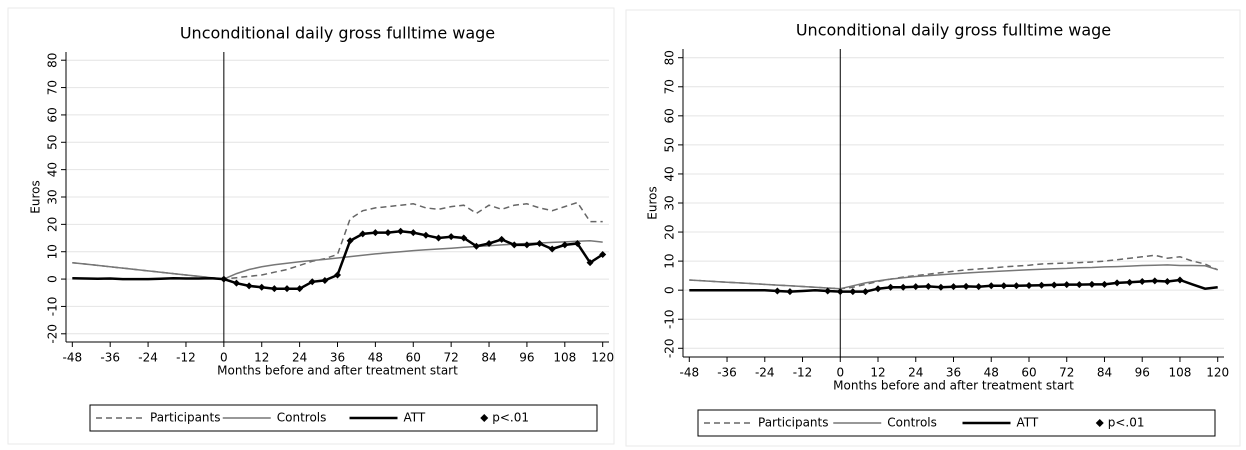 This screenshot has height=450, width=1246. What do you see at coordinates (1217, 373) in the screenshot?
I see `x-tick-label: 120` at bounding box center [1217, 373].